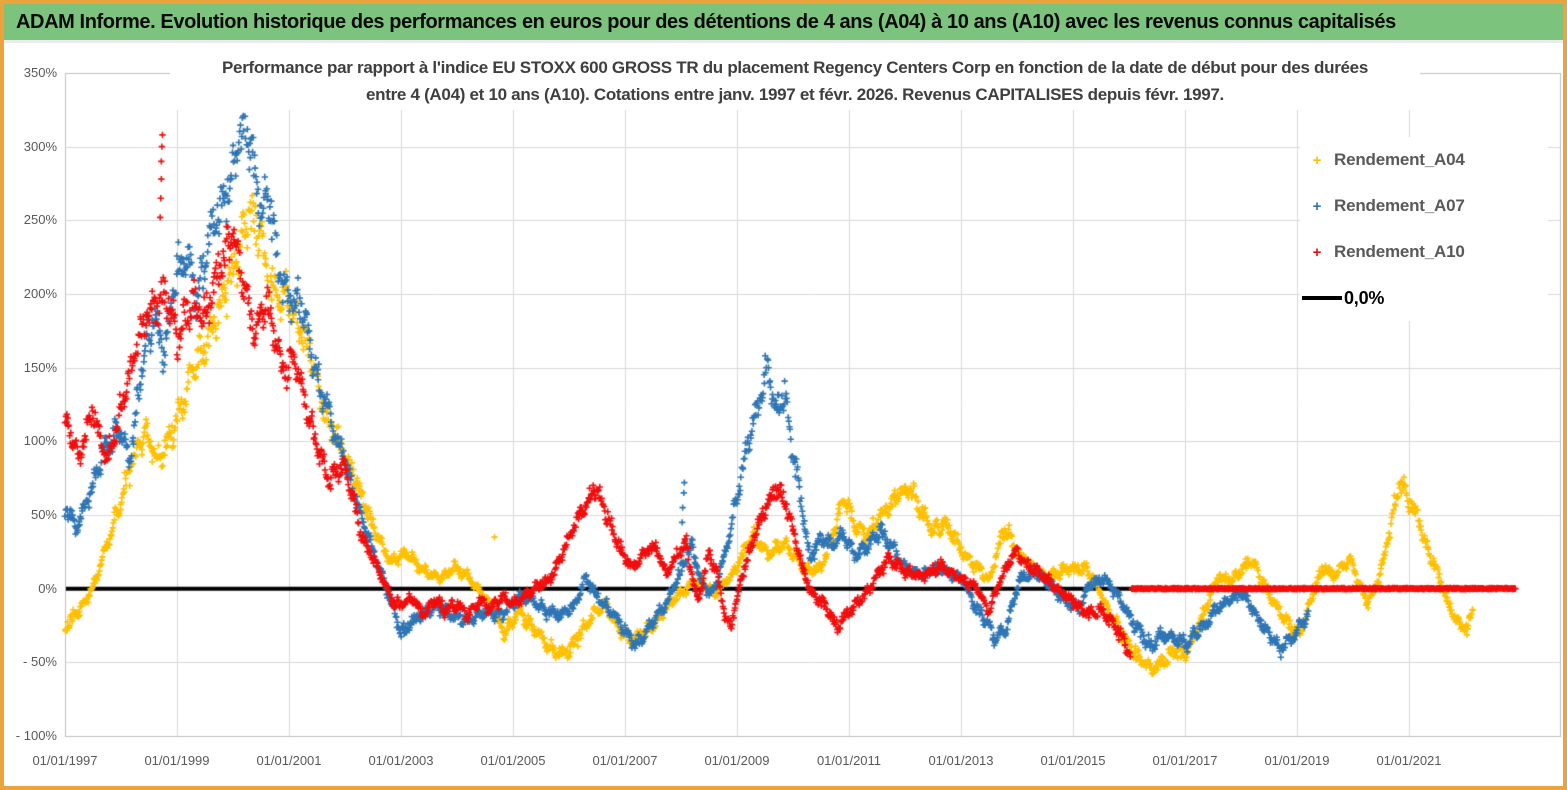  I want to click on y-tick-label: 100%, so click(40, 441).